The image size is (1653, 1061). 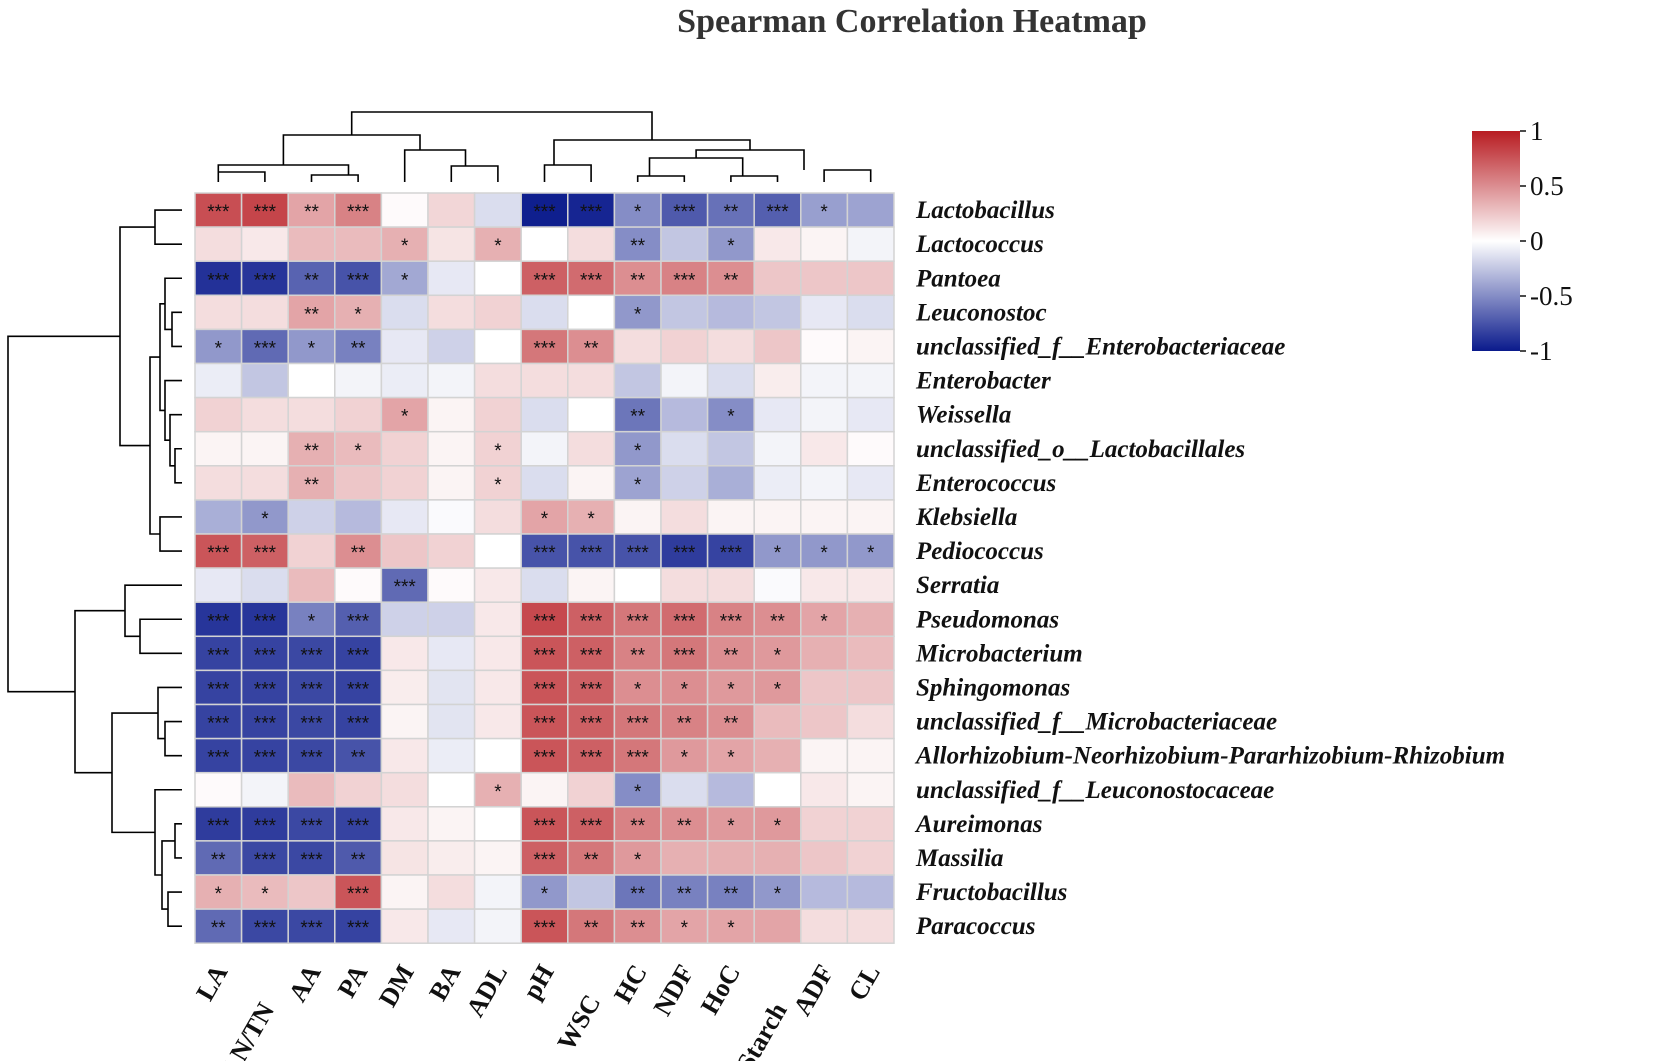 I want to click on row-label: unclassified_f__Microbacteriaceae, so click(x=1096, y=722).